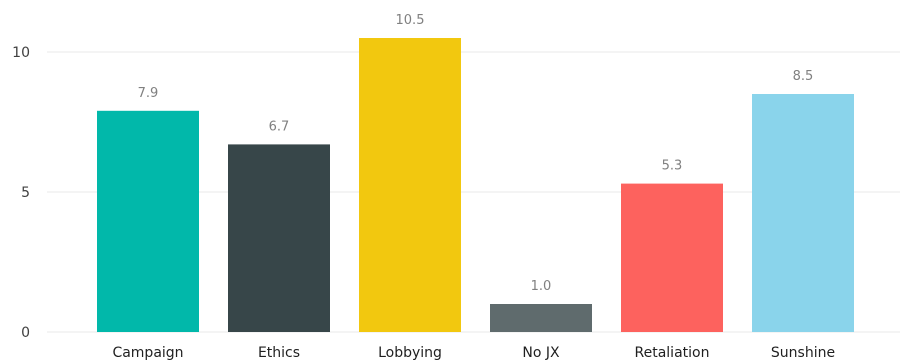  What do you see at coordinates (803, 353) in the screenshot?
I see `x-tick-label-sunshine: Sunshine` at bounding box center [803, 353].